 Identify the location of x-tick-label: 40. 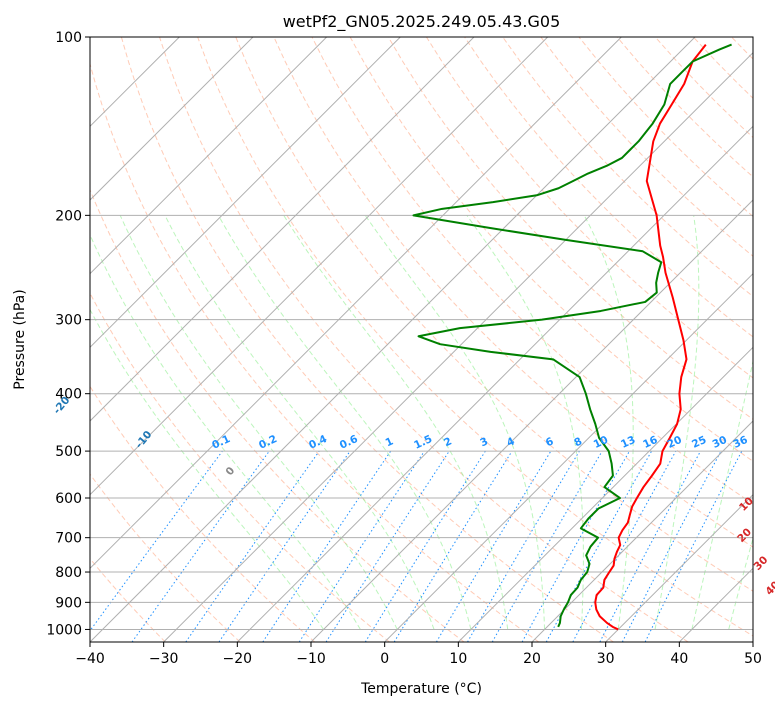
(679, 659).